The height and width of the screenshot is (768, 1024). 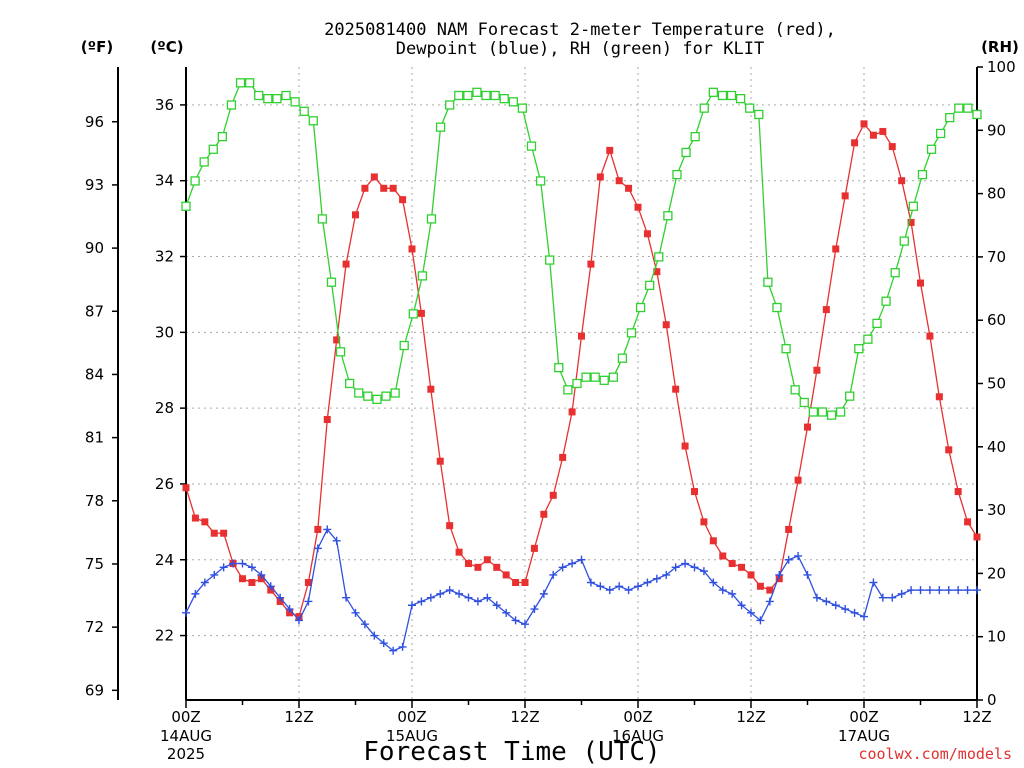 I want to click on fahrenheit-unit-label: (ºF), so click(x=97, y=47).